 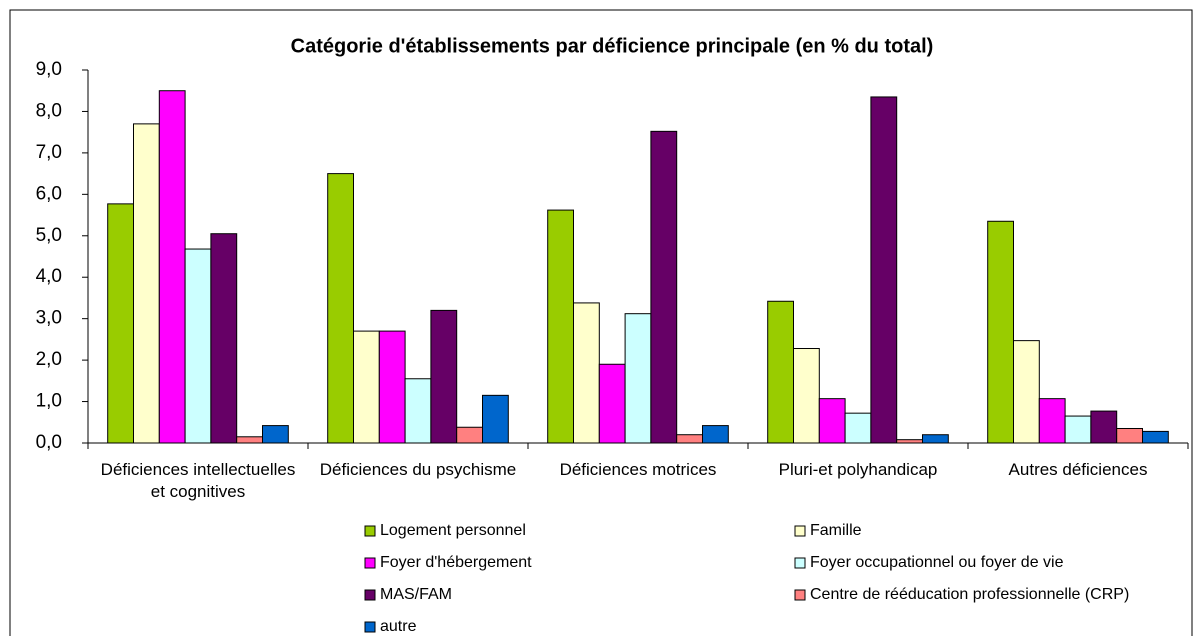 What do you see at coordinates (49, 69) in the screenshot?
I see `y-tick-label: 9,0` at bounding box center [49, 69].